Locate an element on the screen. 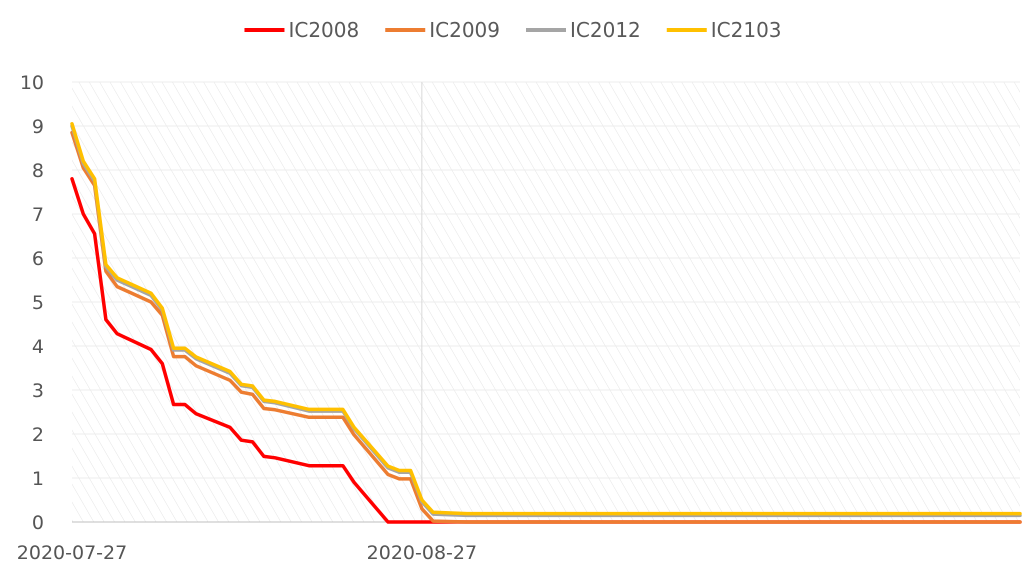 This screenshot has width=1026, height=573. y-tick-label: 3 is located at coordinates (38, 391).